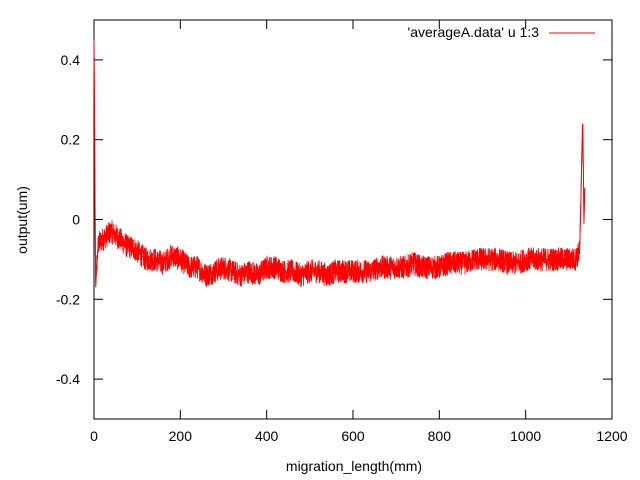  I want to click on y-tick-label: 0.4, so click(71, 60).